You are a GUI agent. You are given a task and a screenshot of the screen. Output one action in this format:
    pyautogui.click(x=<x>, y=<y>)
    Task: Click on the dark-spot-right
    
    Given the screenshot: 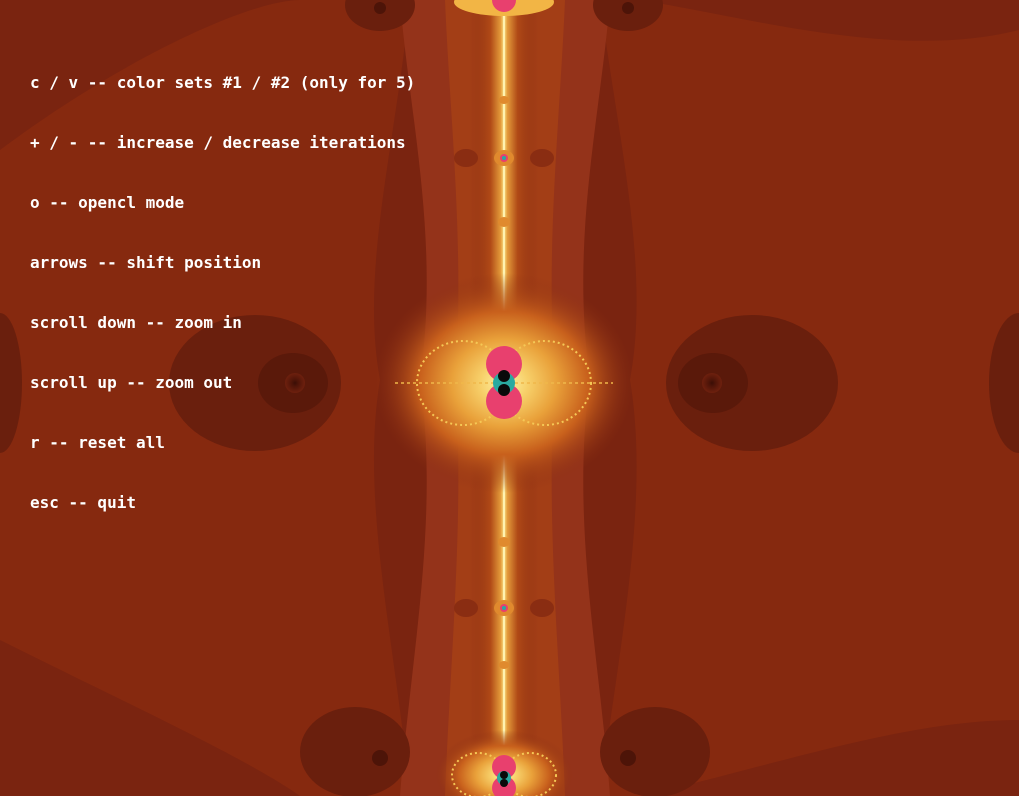 What is the action you would take?
    pyautogui.click(x=712, y=383)
    